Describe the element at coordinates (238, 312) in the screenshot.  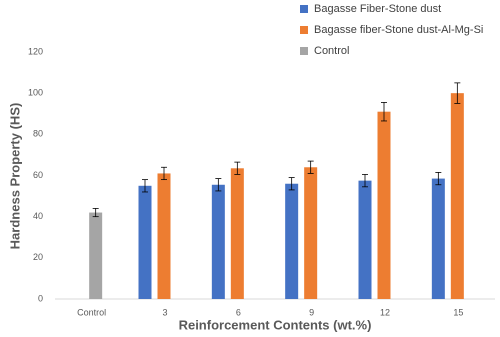
I see `x-tick-label: 6` at that location.